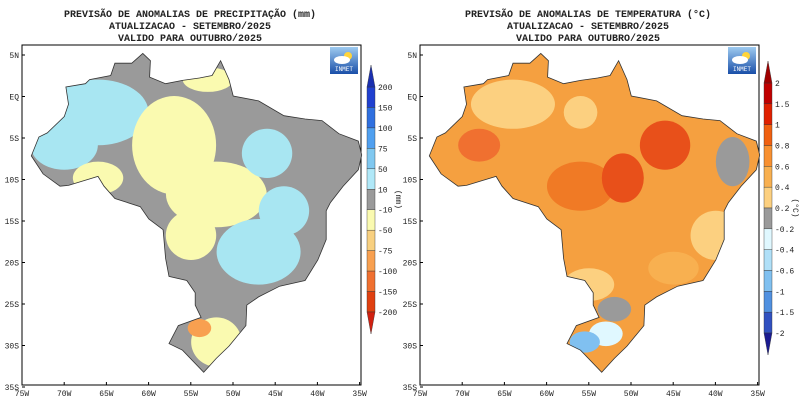  I want to click on logo-cloud, so click(740, 60).